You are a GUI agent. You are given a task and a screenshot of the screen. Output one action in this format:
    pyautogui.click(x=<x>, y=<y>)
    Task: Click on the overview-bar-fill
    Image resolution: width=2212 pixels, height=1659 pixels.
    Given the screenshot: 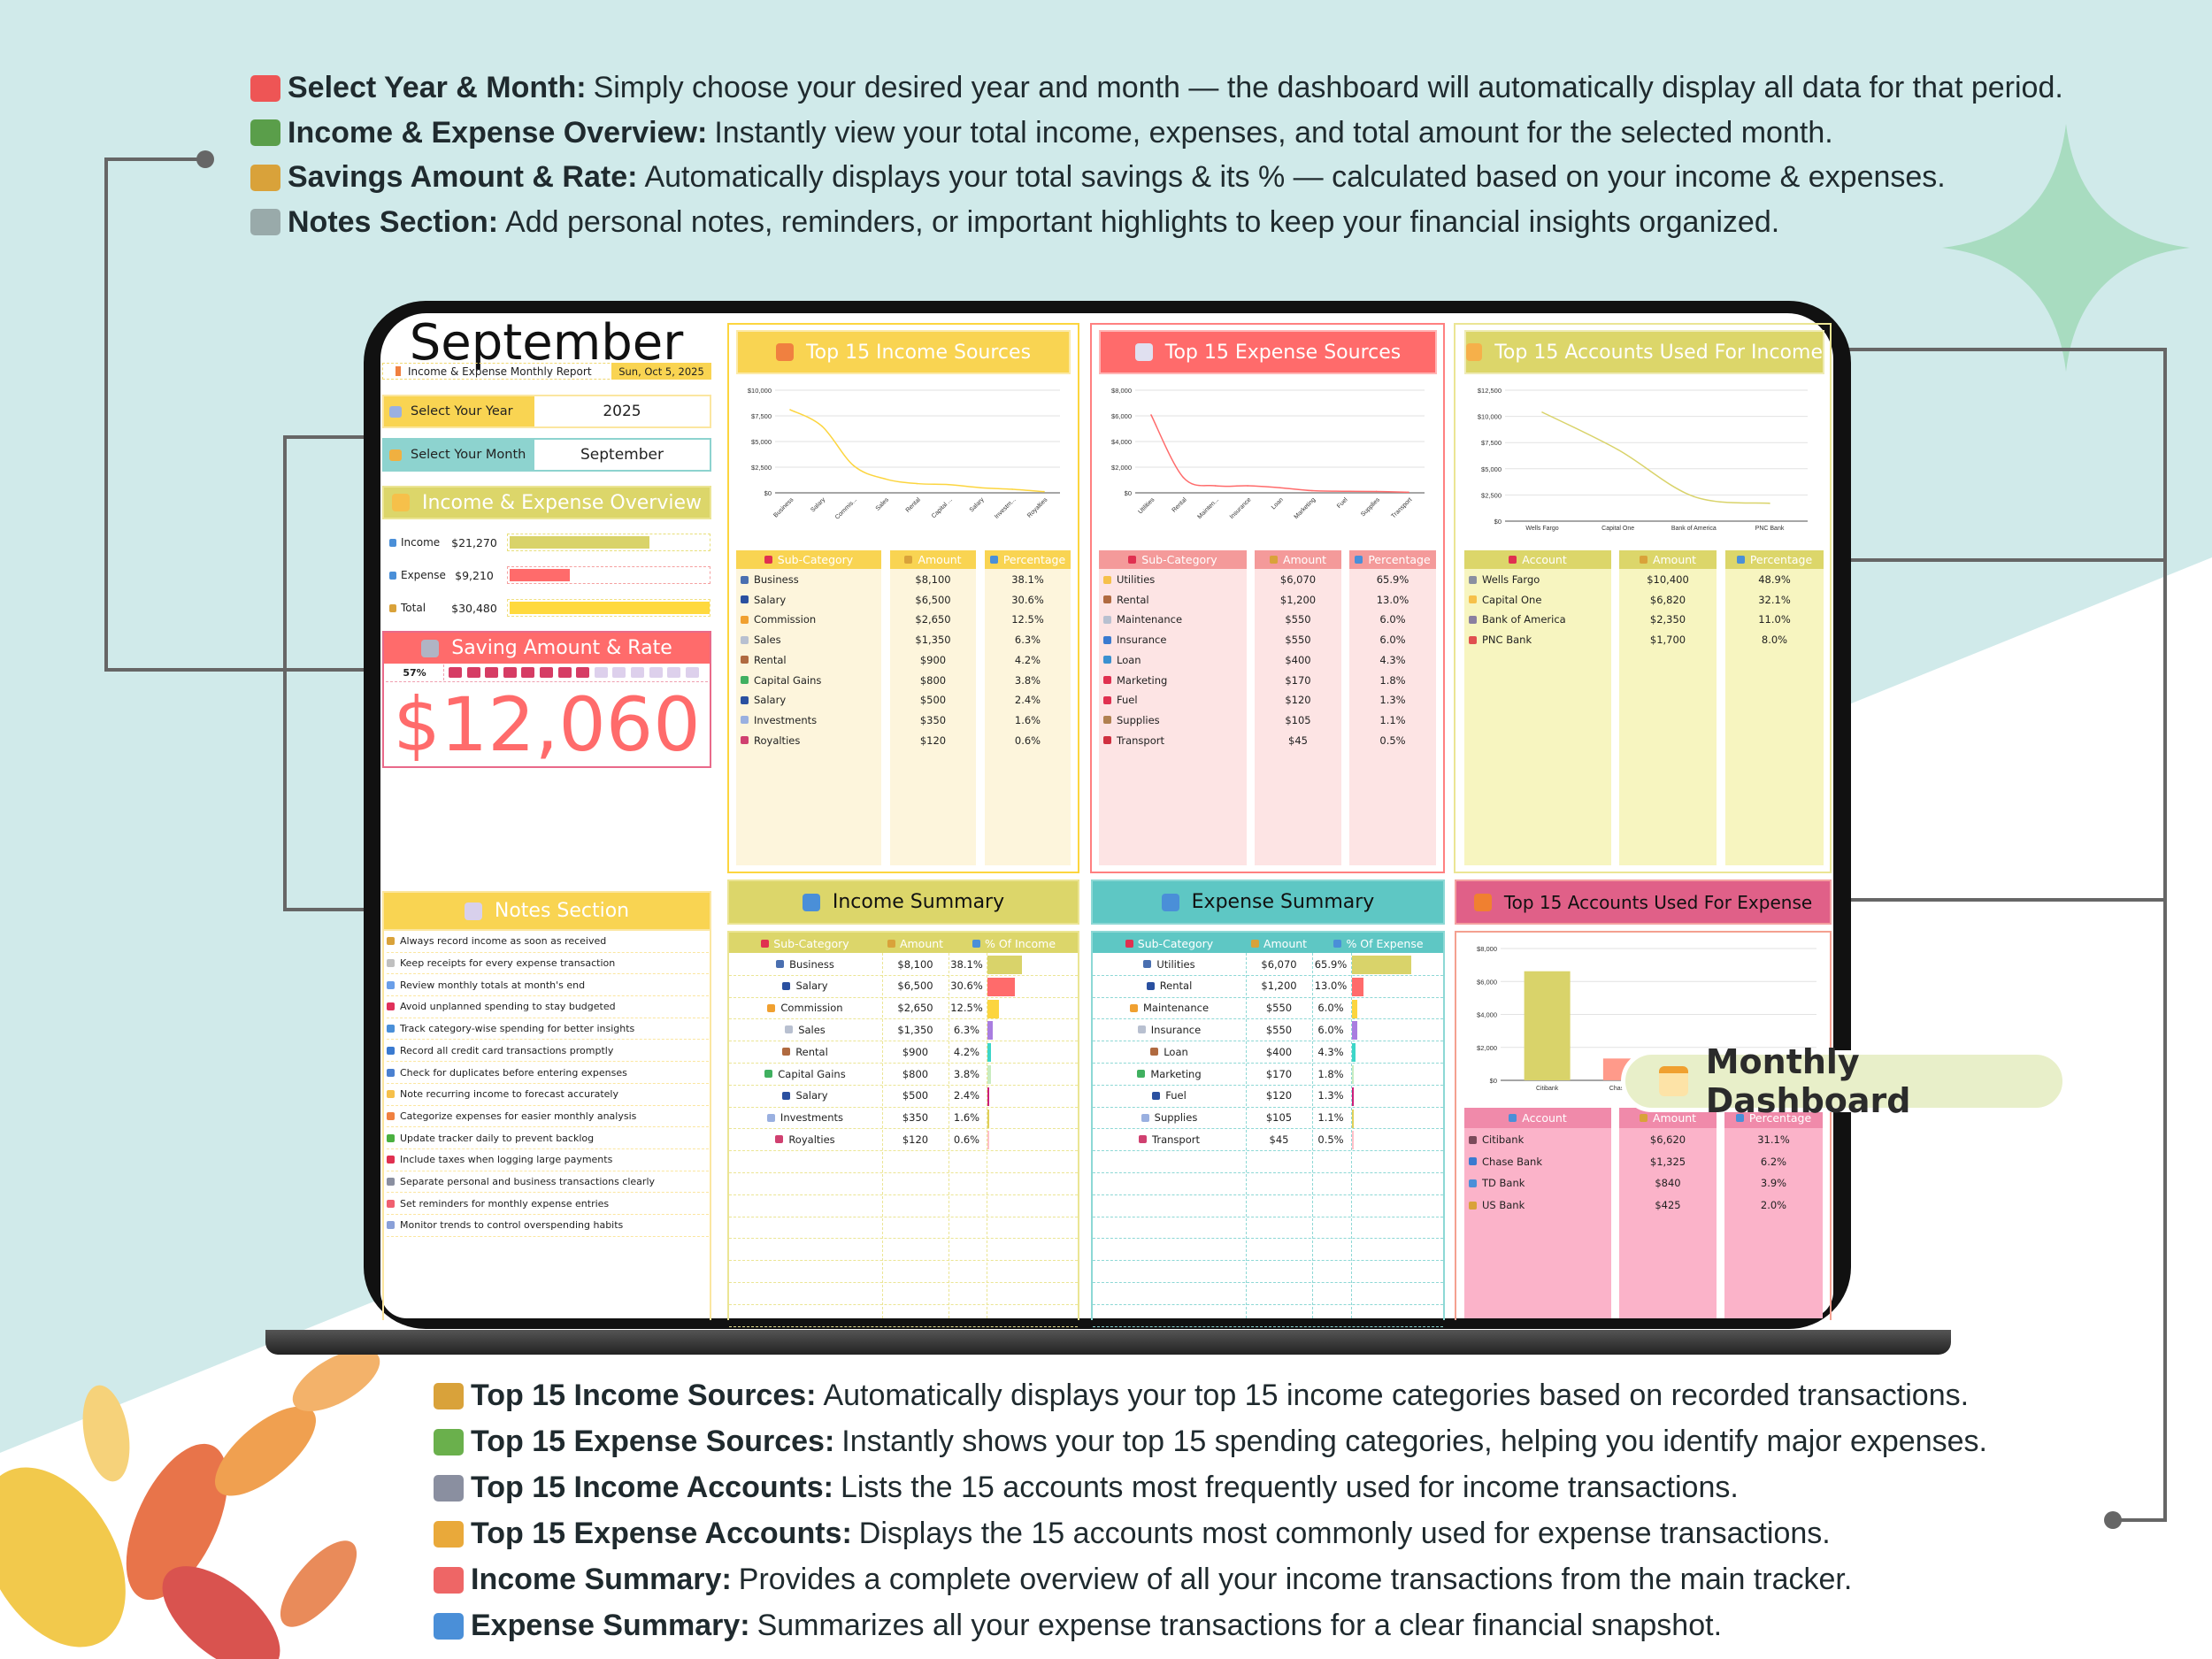 What is the action you would take?
    pyautogui.click(x=610, y=608)
    